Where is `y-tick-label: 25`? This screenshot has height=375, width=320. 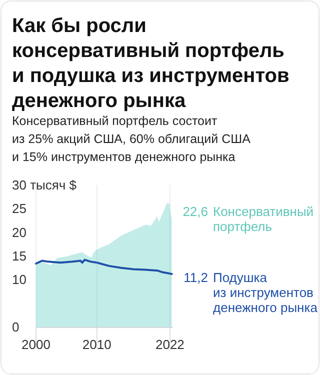
y-tick-label: 25 is located at coordinates (19, 208).